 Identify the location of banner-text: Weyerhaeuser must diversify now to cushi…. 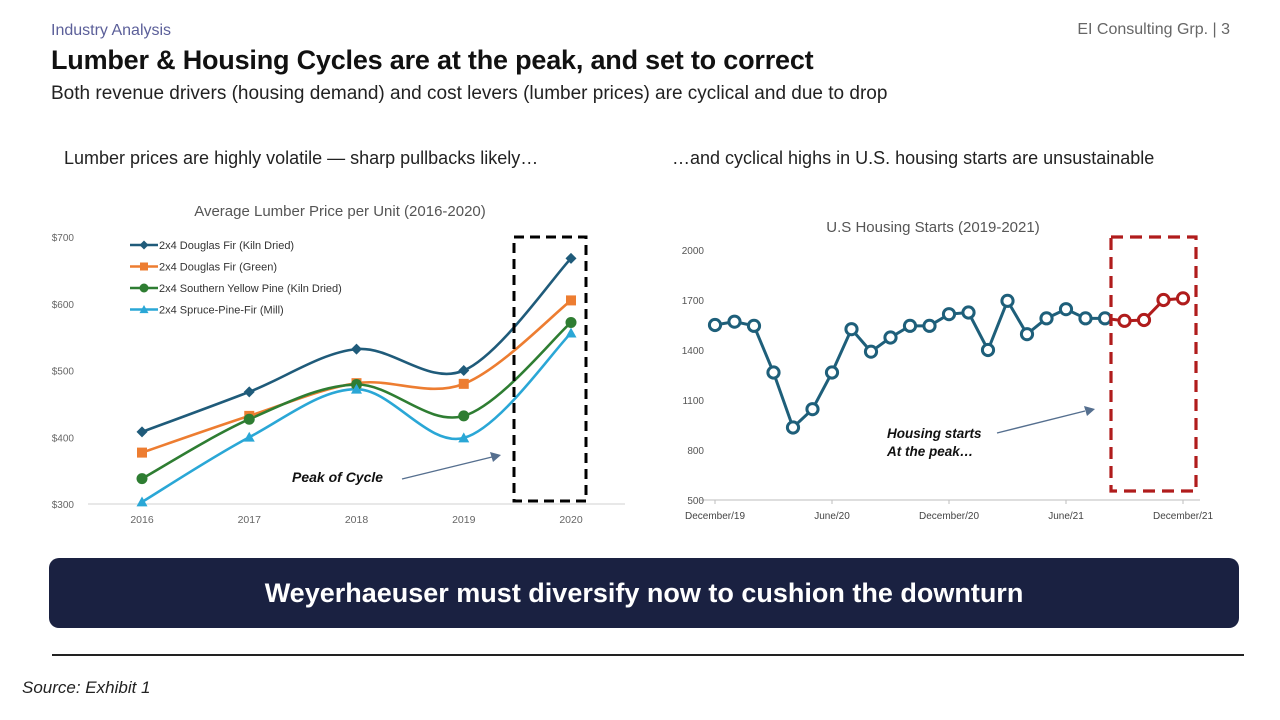
(644, 592).